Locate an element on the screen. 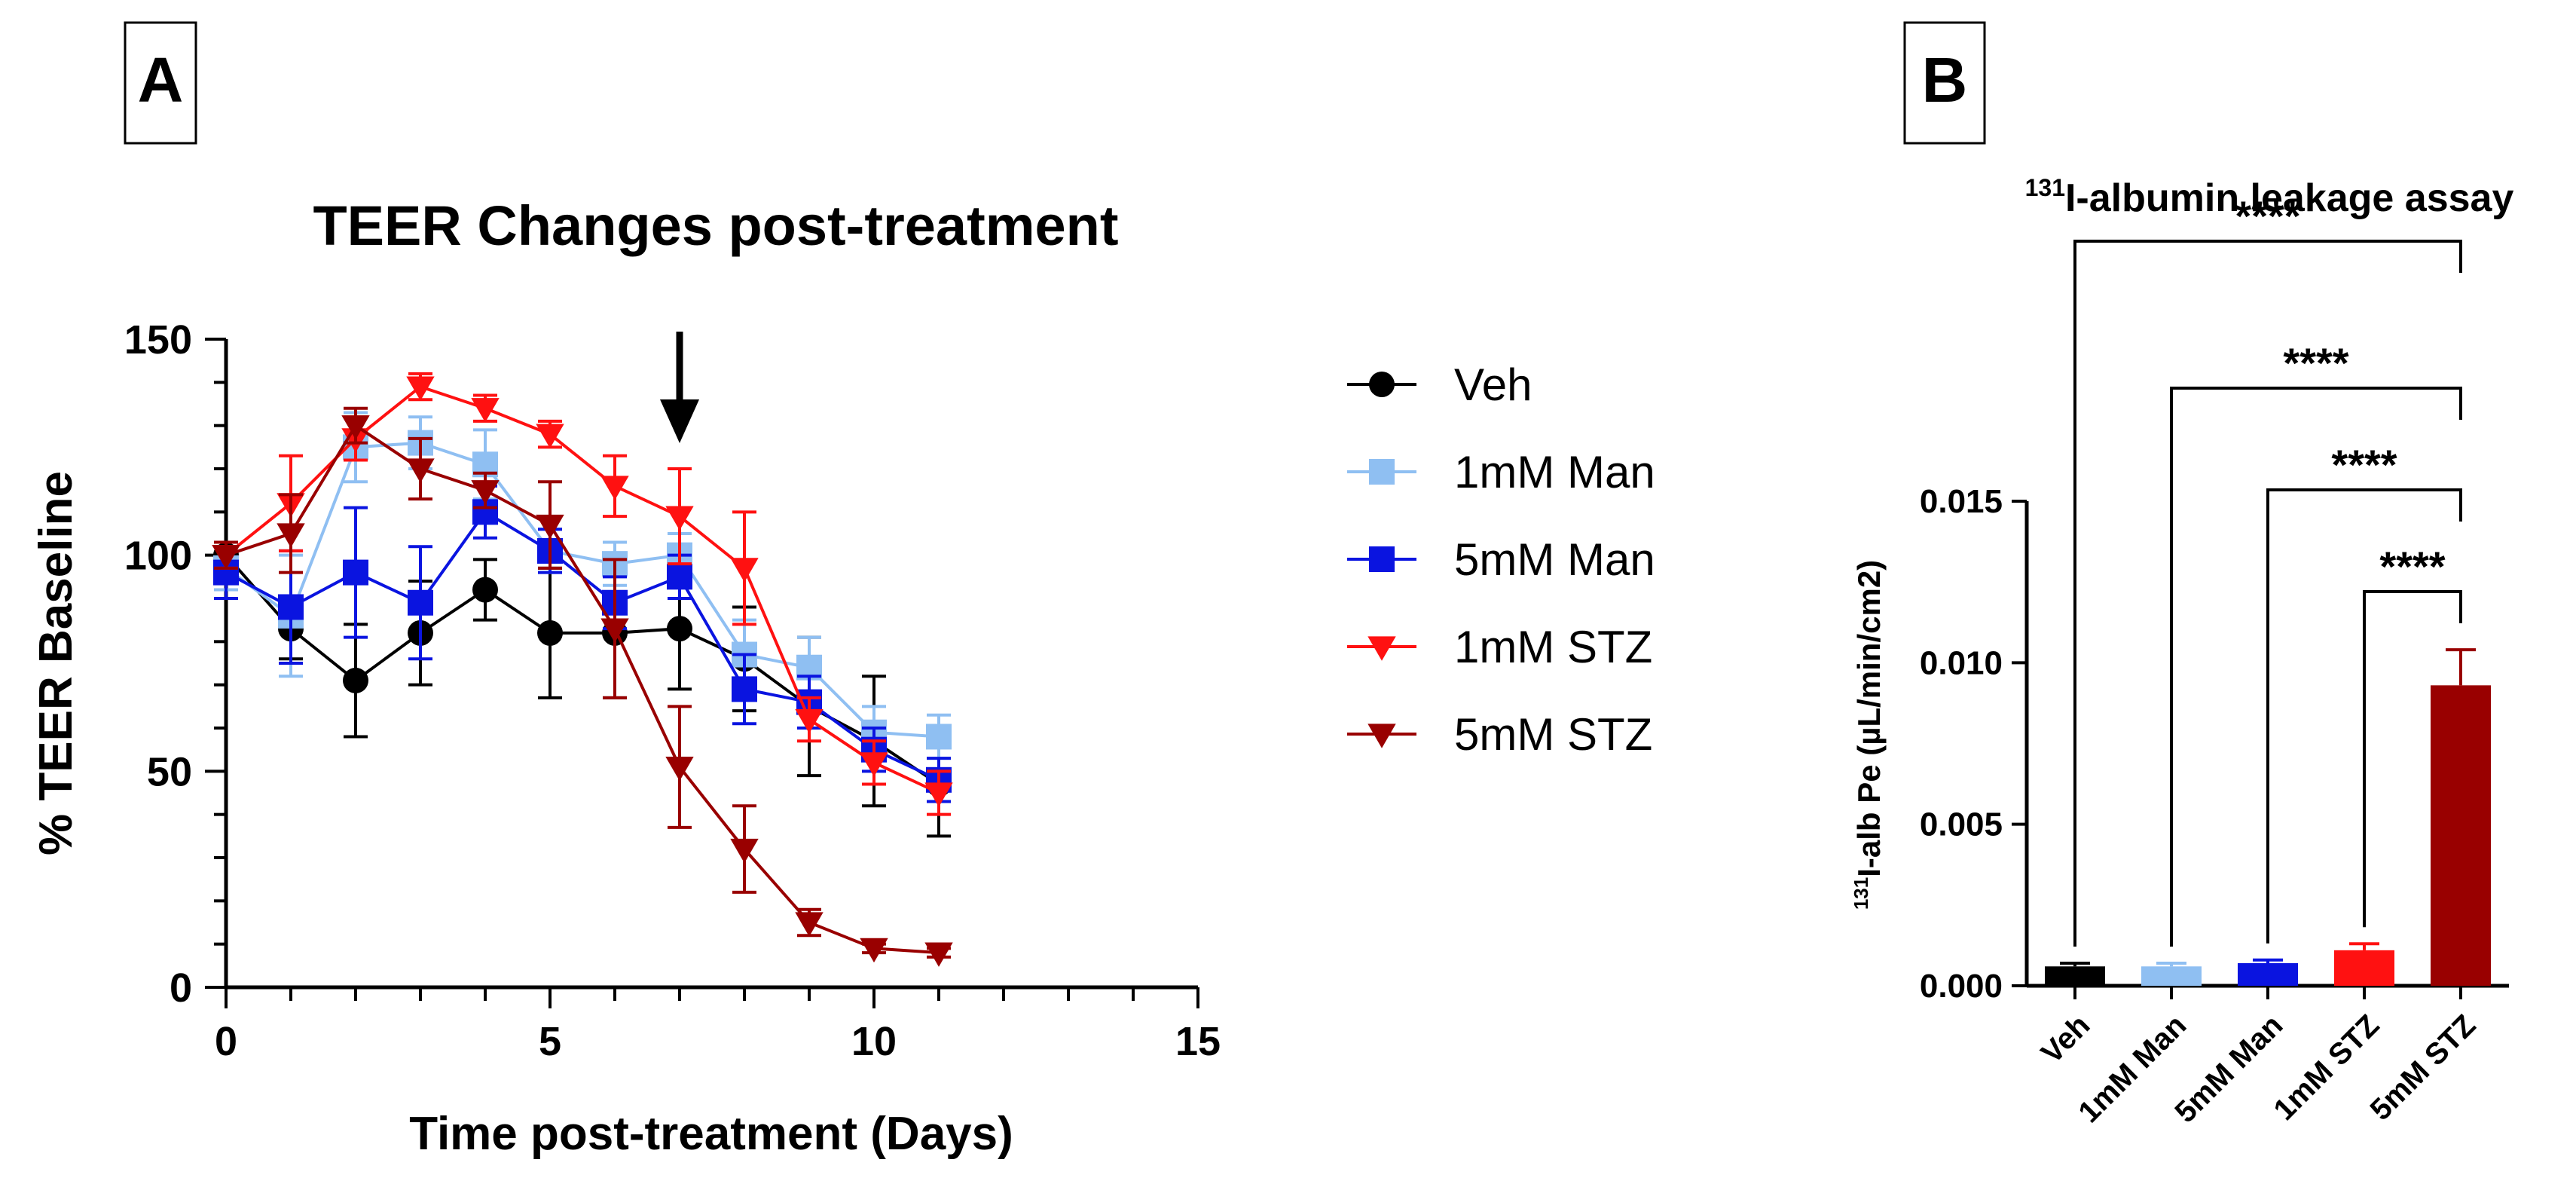 The image size is (2576, 1184). series-line-stz5 is located at coordinates (582, 689).